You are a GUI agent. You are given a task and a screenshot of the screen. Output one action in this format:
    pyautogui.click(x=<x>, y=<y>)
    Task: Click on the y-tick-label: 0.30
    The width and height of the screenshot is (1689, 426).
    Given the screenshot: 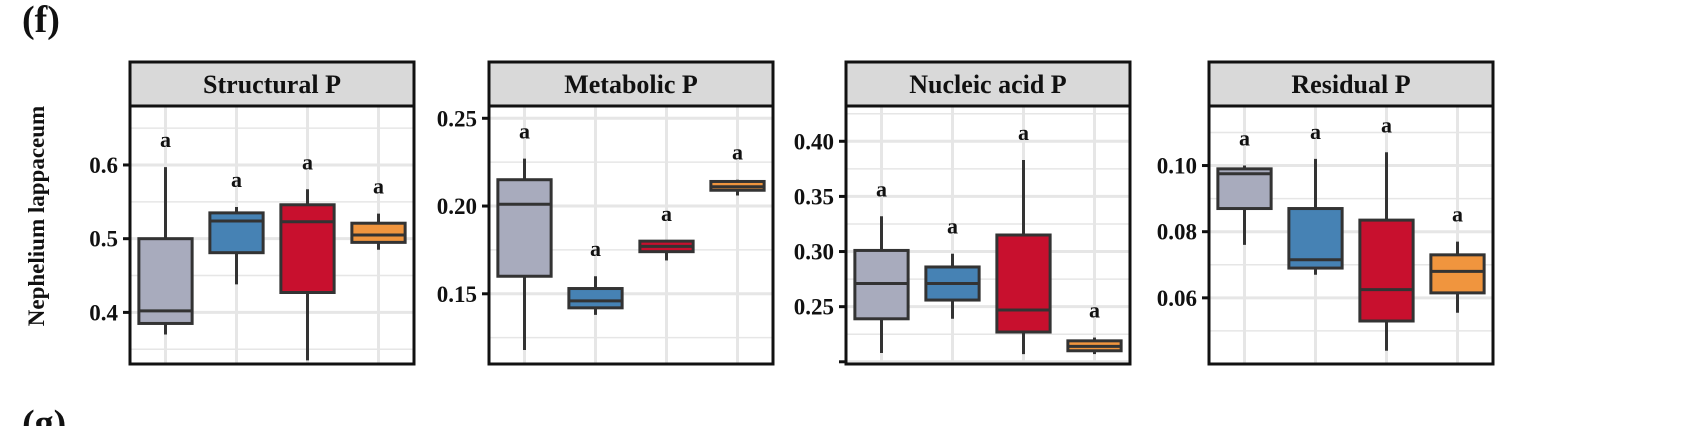 What is the action you would take?
    pyautogui.click(x=814, y=252)
    